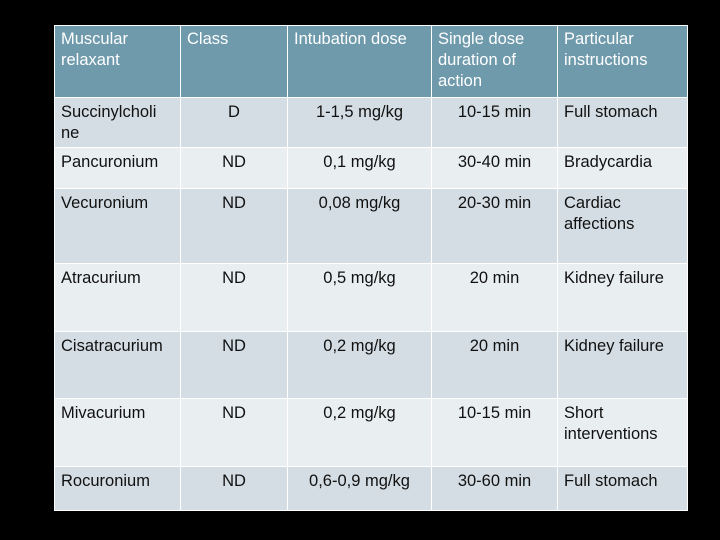  I want to click on column-header-instructions: Particular instructions, so click(622, 61).